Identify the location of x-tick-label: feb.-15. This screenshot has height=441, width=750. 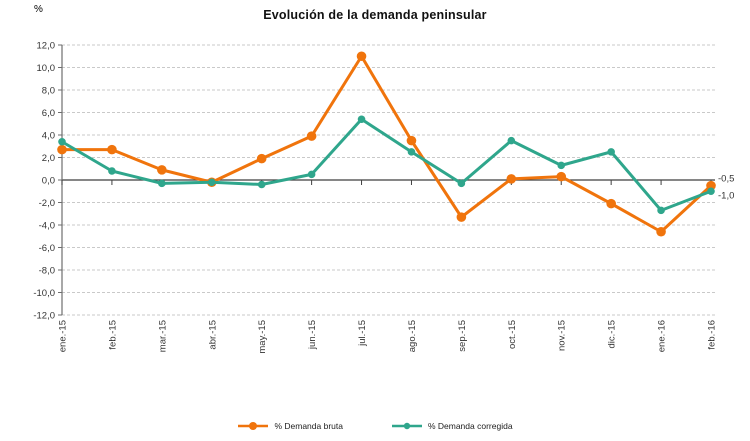
(112, 335).